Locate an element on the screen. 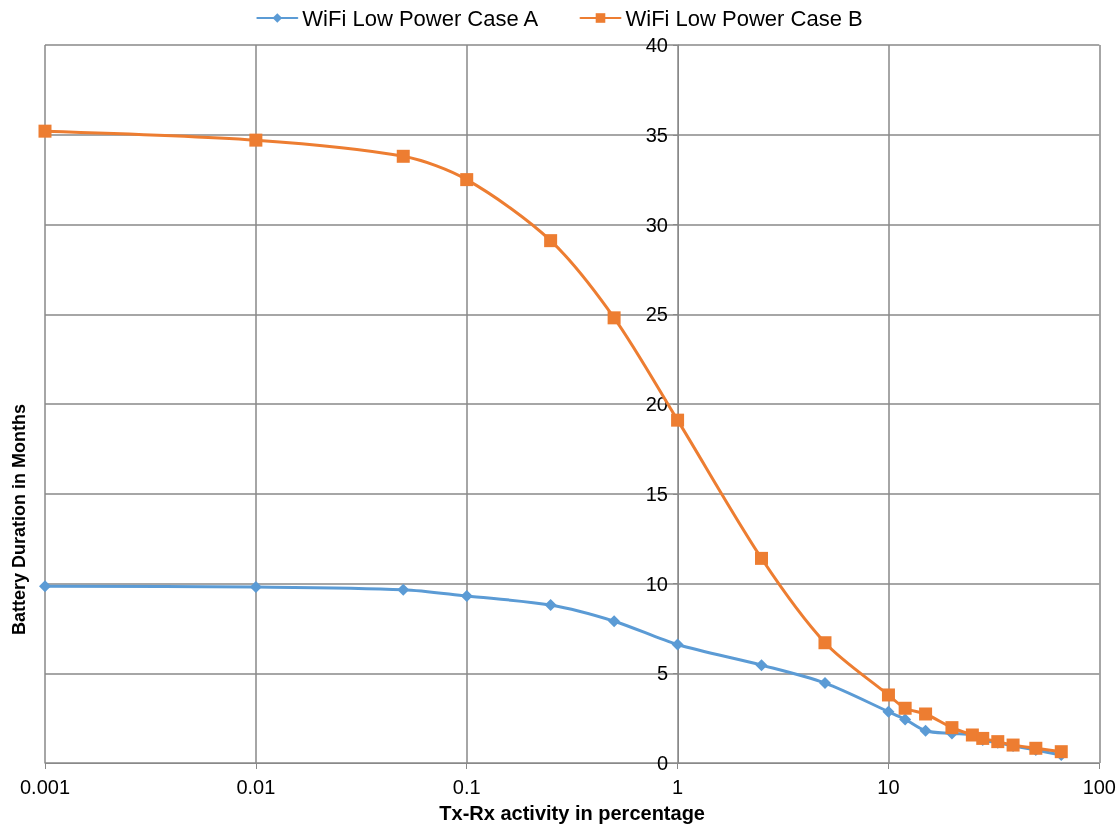 The image size is (1119, 840). legend-label: WiFi Low Power Case A is located at coordinates (420, 18).